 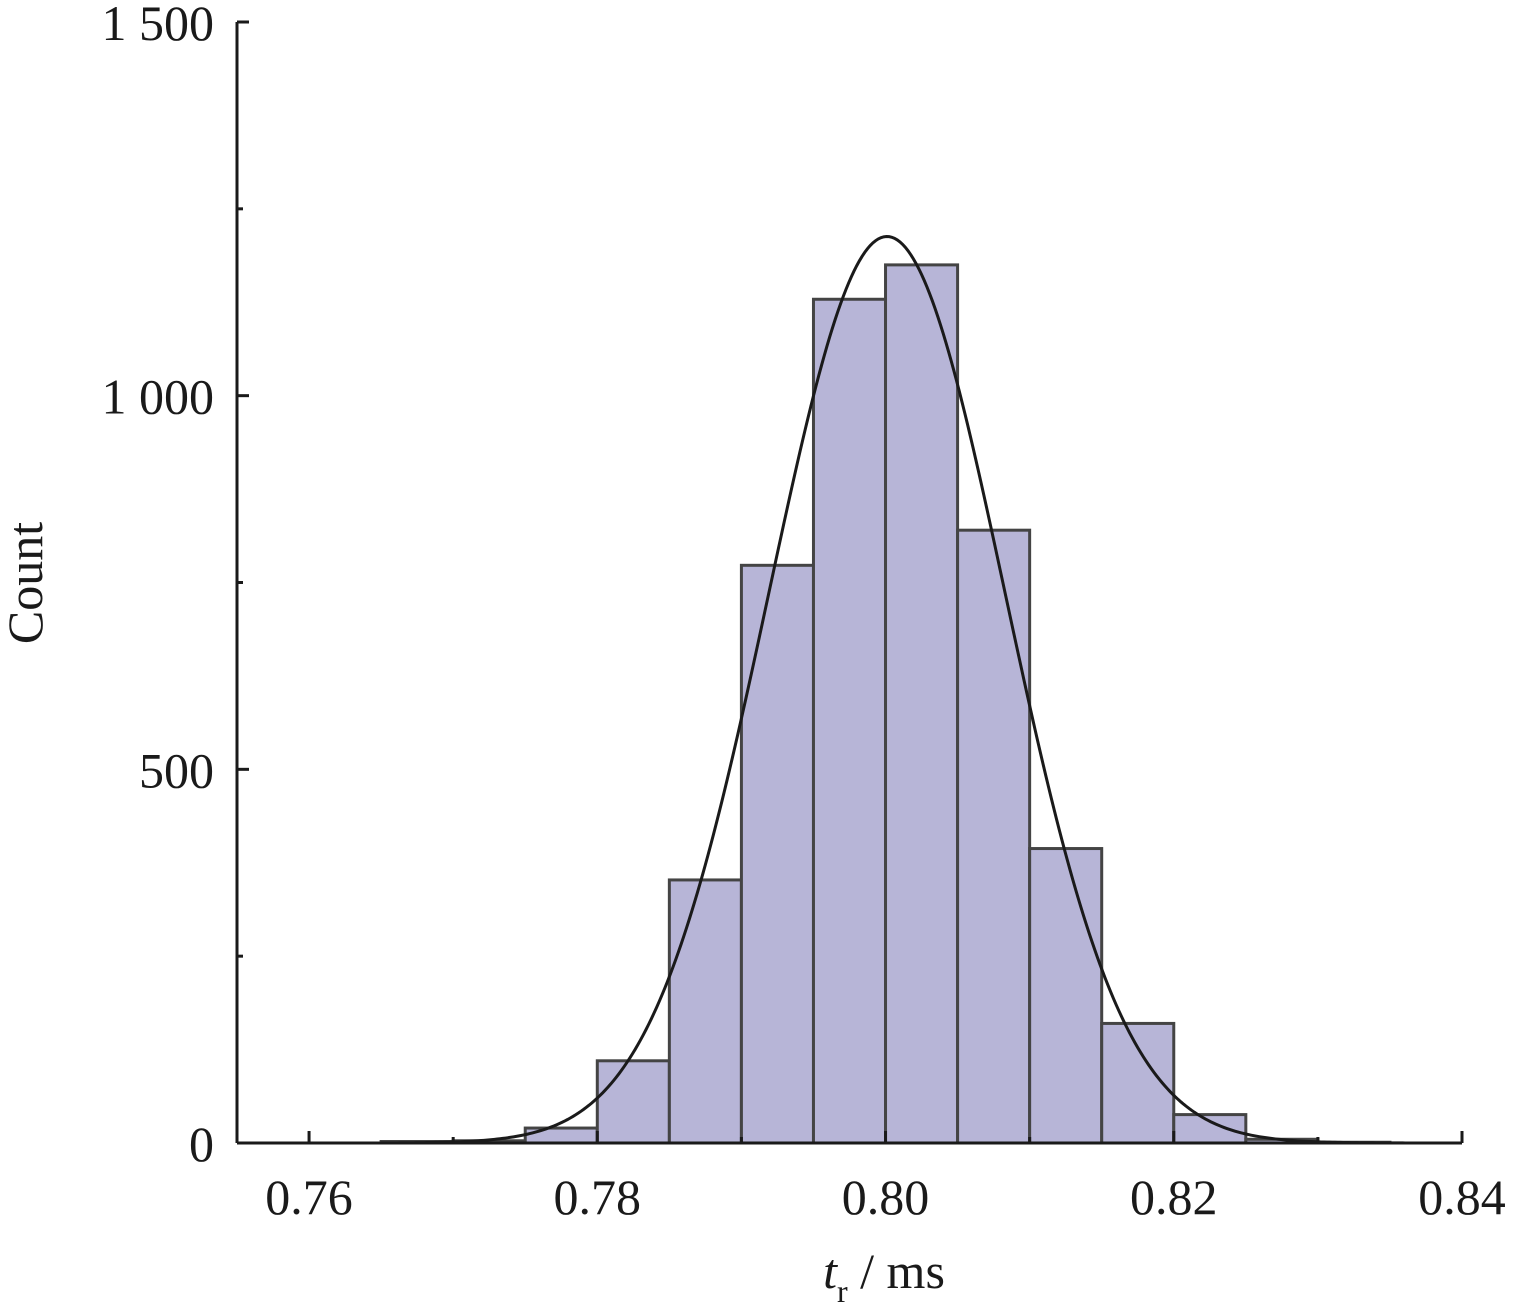 I want to click on y-tick-label-2: 1 000, so click(x=158, y=397).